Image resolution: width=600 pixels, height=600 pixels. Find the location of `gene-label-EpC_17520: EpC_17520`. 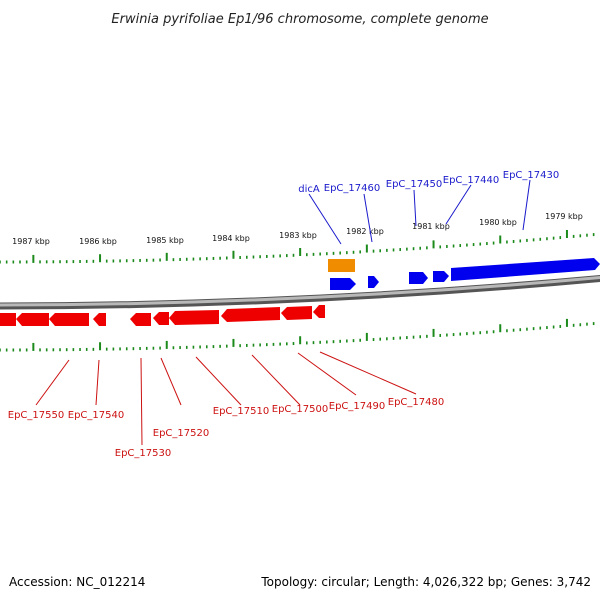

gene-label-EpC_17520: EpC_17520 is located at coordinates (181, 433).